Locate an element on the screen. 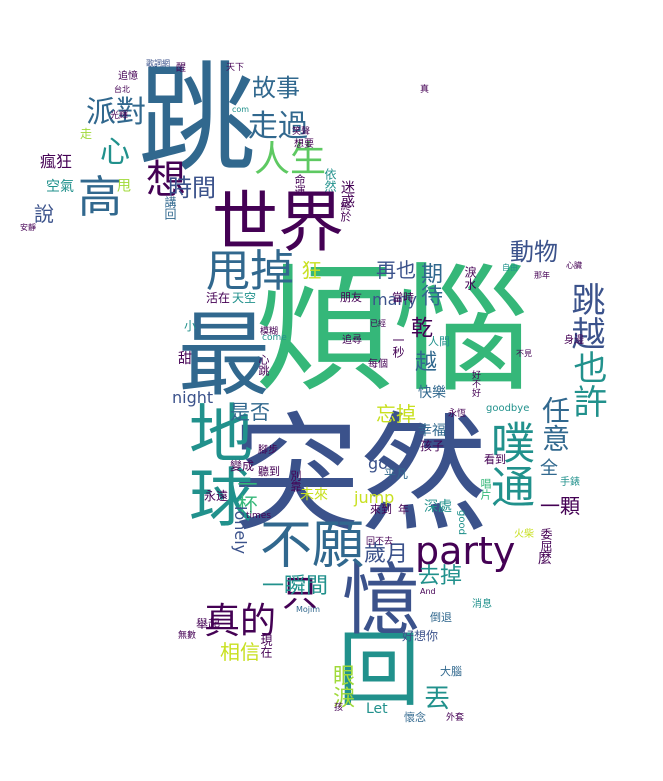 The width and height of the screenshot is (663, 781). word-yi-ke: 一顆 is located at coordinates (560, 506).